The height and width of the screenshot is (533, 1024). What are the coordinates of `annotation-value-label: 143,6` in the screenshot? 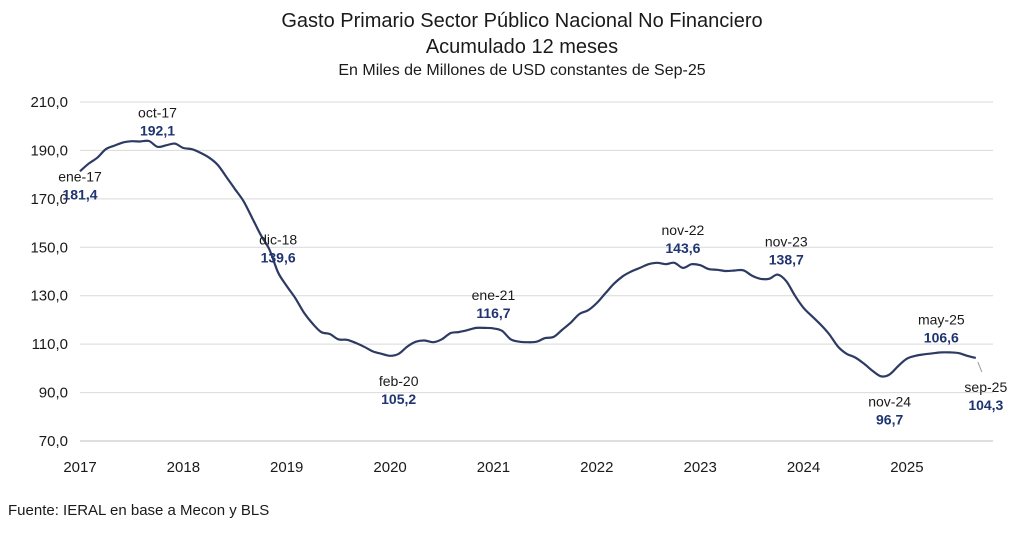 It's located at (682, 248).